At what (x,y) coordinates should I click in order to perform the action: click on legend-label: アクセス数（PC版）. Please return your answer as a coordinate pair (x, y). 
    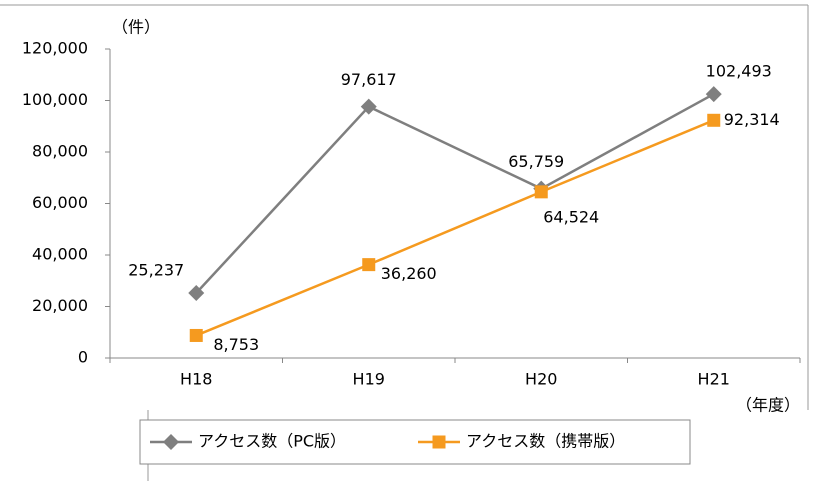
    Looking at the image, I should click on (272, 441).